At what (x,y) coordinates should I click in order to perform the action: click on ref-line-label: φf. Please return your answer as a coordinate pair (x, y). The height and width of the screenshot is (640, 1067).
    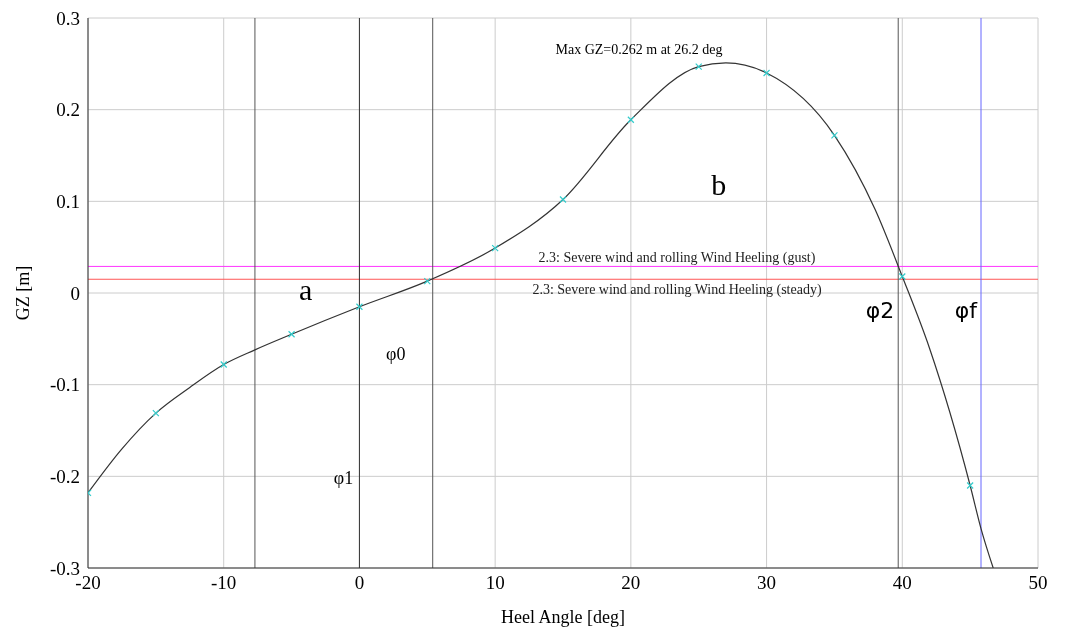
    Looking at the image, I should click on (966, 310).